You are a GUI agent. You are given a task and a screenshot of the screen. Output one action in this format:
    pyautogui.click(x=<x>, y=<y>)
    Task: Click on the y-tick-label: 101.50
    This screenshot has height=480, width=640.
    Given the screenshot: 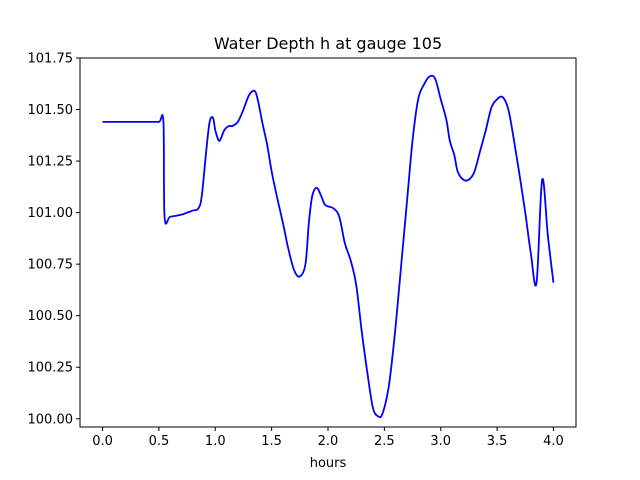 What is the action you would take?
    pyautogui.click(x=51, y=110)
    